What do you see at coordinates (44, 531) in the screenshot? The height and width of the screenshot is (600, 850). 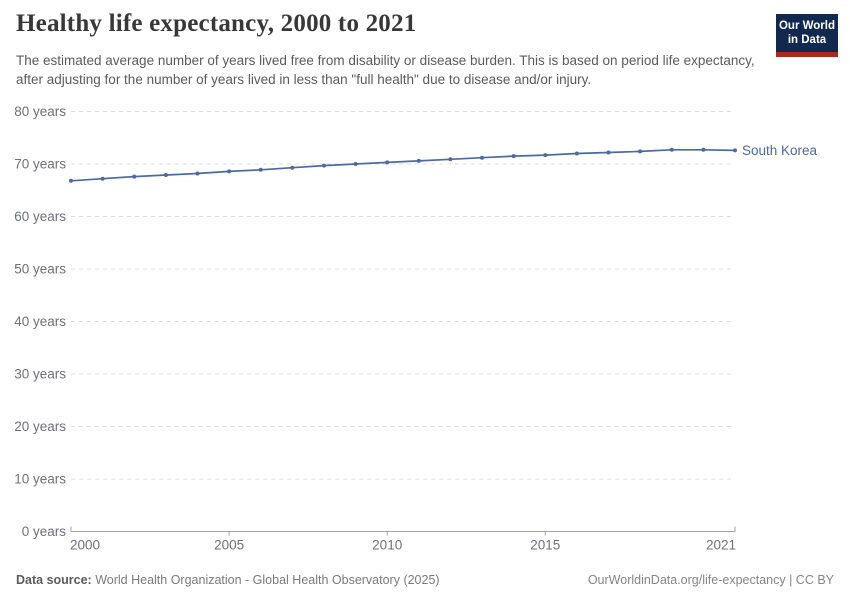 I see `y-tick-label: 0 years` at bounding box center [44, 531].